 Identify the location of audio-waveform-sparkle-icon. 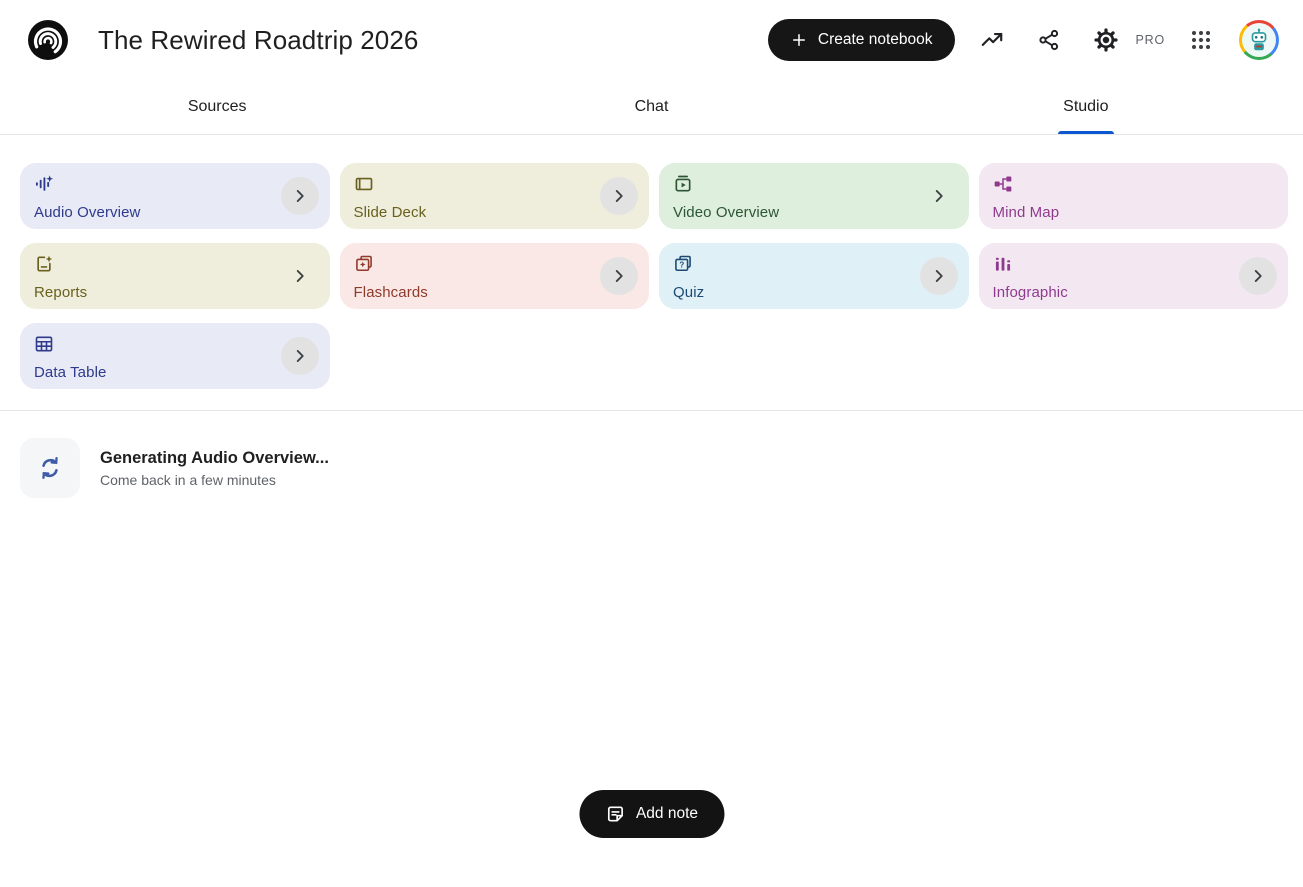
(175, 184).